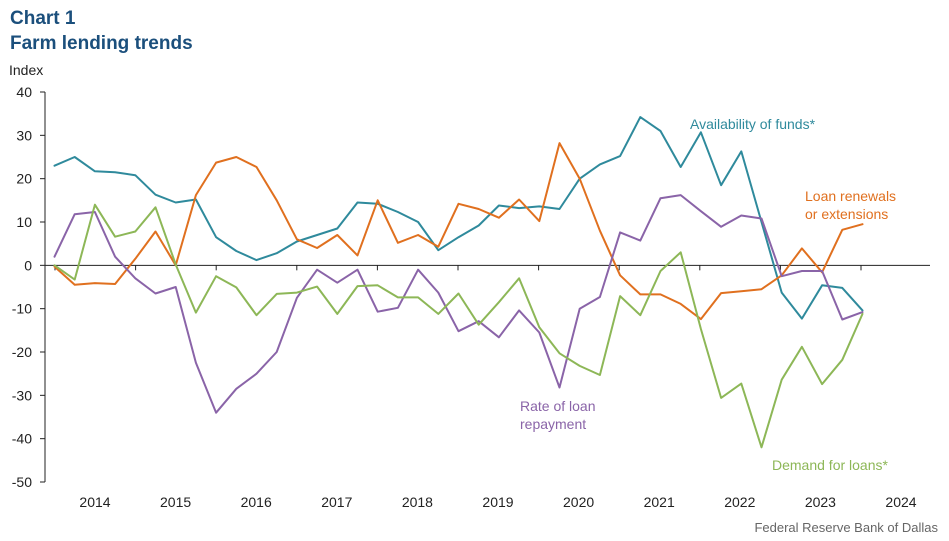 Image resolution: width=949 pixels, height=541 pixels. What do you see at coordinates (24, 222) in the screenshot?
I see `y-tick-label: 10` at bounding box center [24, 222].